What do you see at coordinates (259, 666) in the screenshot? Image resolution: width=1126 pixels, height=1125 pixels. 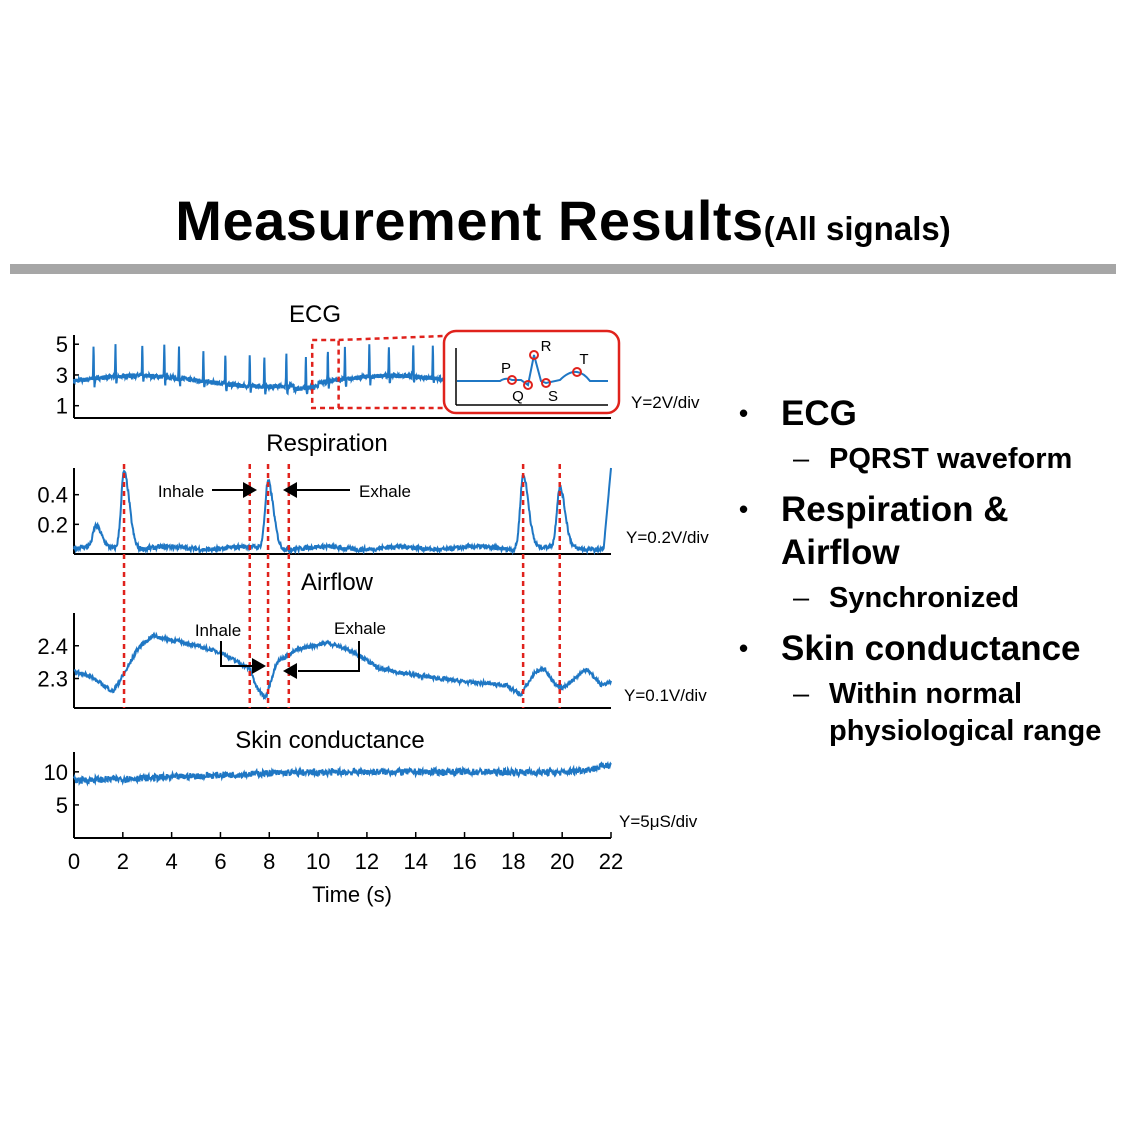 I see `air-inhale-arrowhead` at bounding box center [259, 666].